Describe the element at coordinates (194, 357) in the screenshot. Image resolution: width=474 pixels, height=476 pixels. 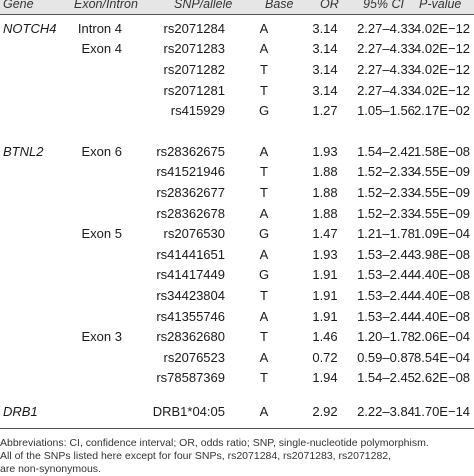
I see `snp-cell: rs2076523` at that location.